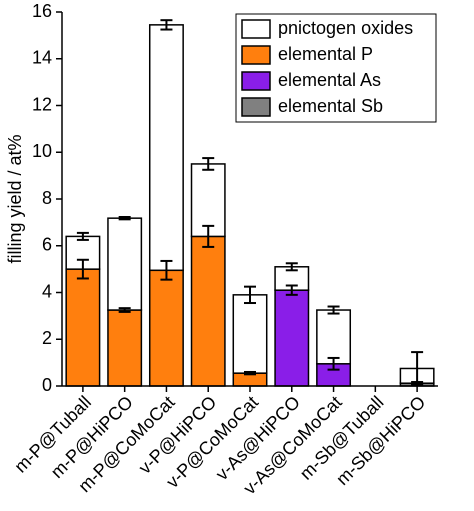  I want to click on y-tick-label: 16, so click(42, 11).